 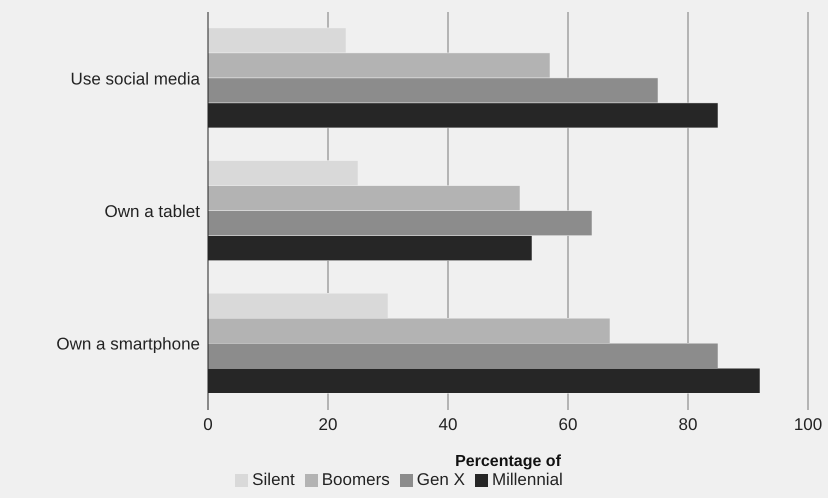 I want to click on x-tick-label: 0, so click(x=208, y=424).